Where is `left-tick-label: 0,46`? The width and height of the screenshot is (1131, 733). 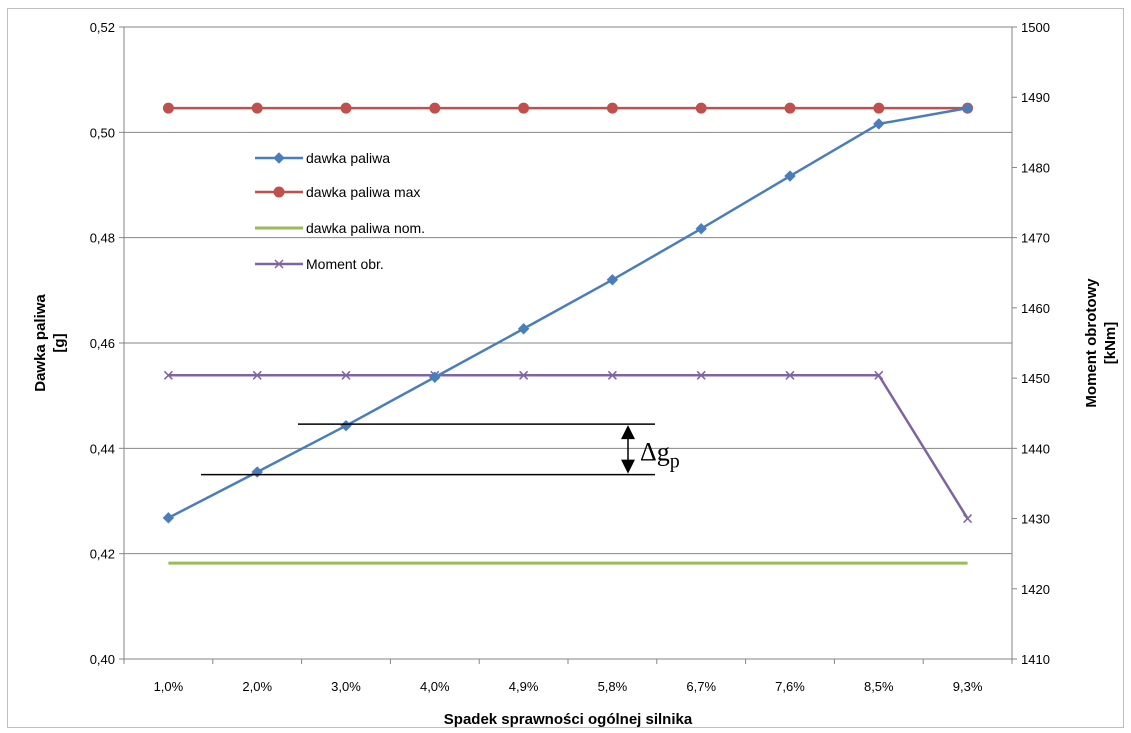
left-tick-label: 0,46 is located at coordinates (102, 343).